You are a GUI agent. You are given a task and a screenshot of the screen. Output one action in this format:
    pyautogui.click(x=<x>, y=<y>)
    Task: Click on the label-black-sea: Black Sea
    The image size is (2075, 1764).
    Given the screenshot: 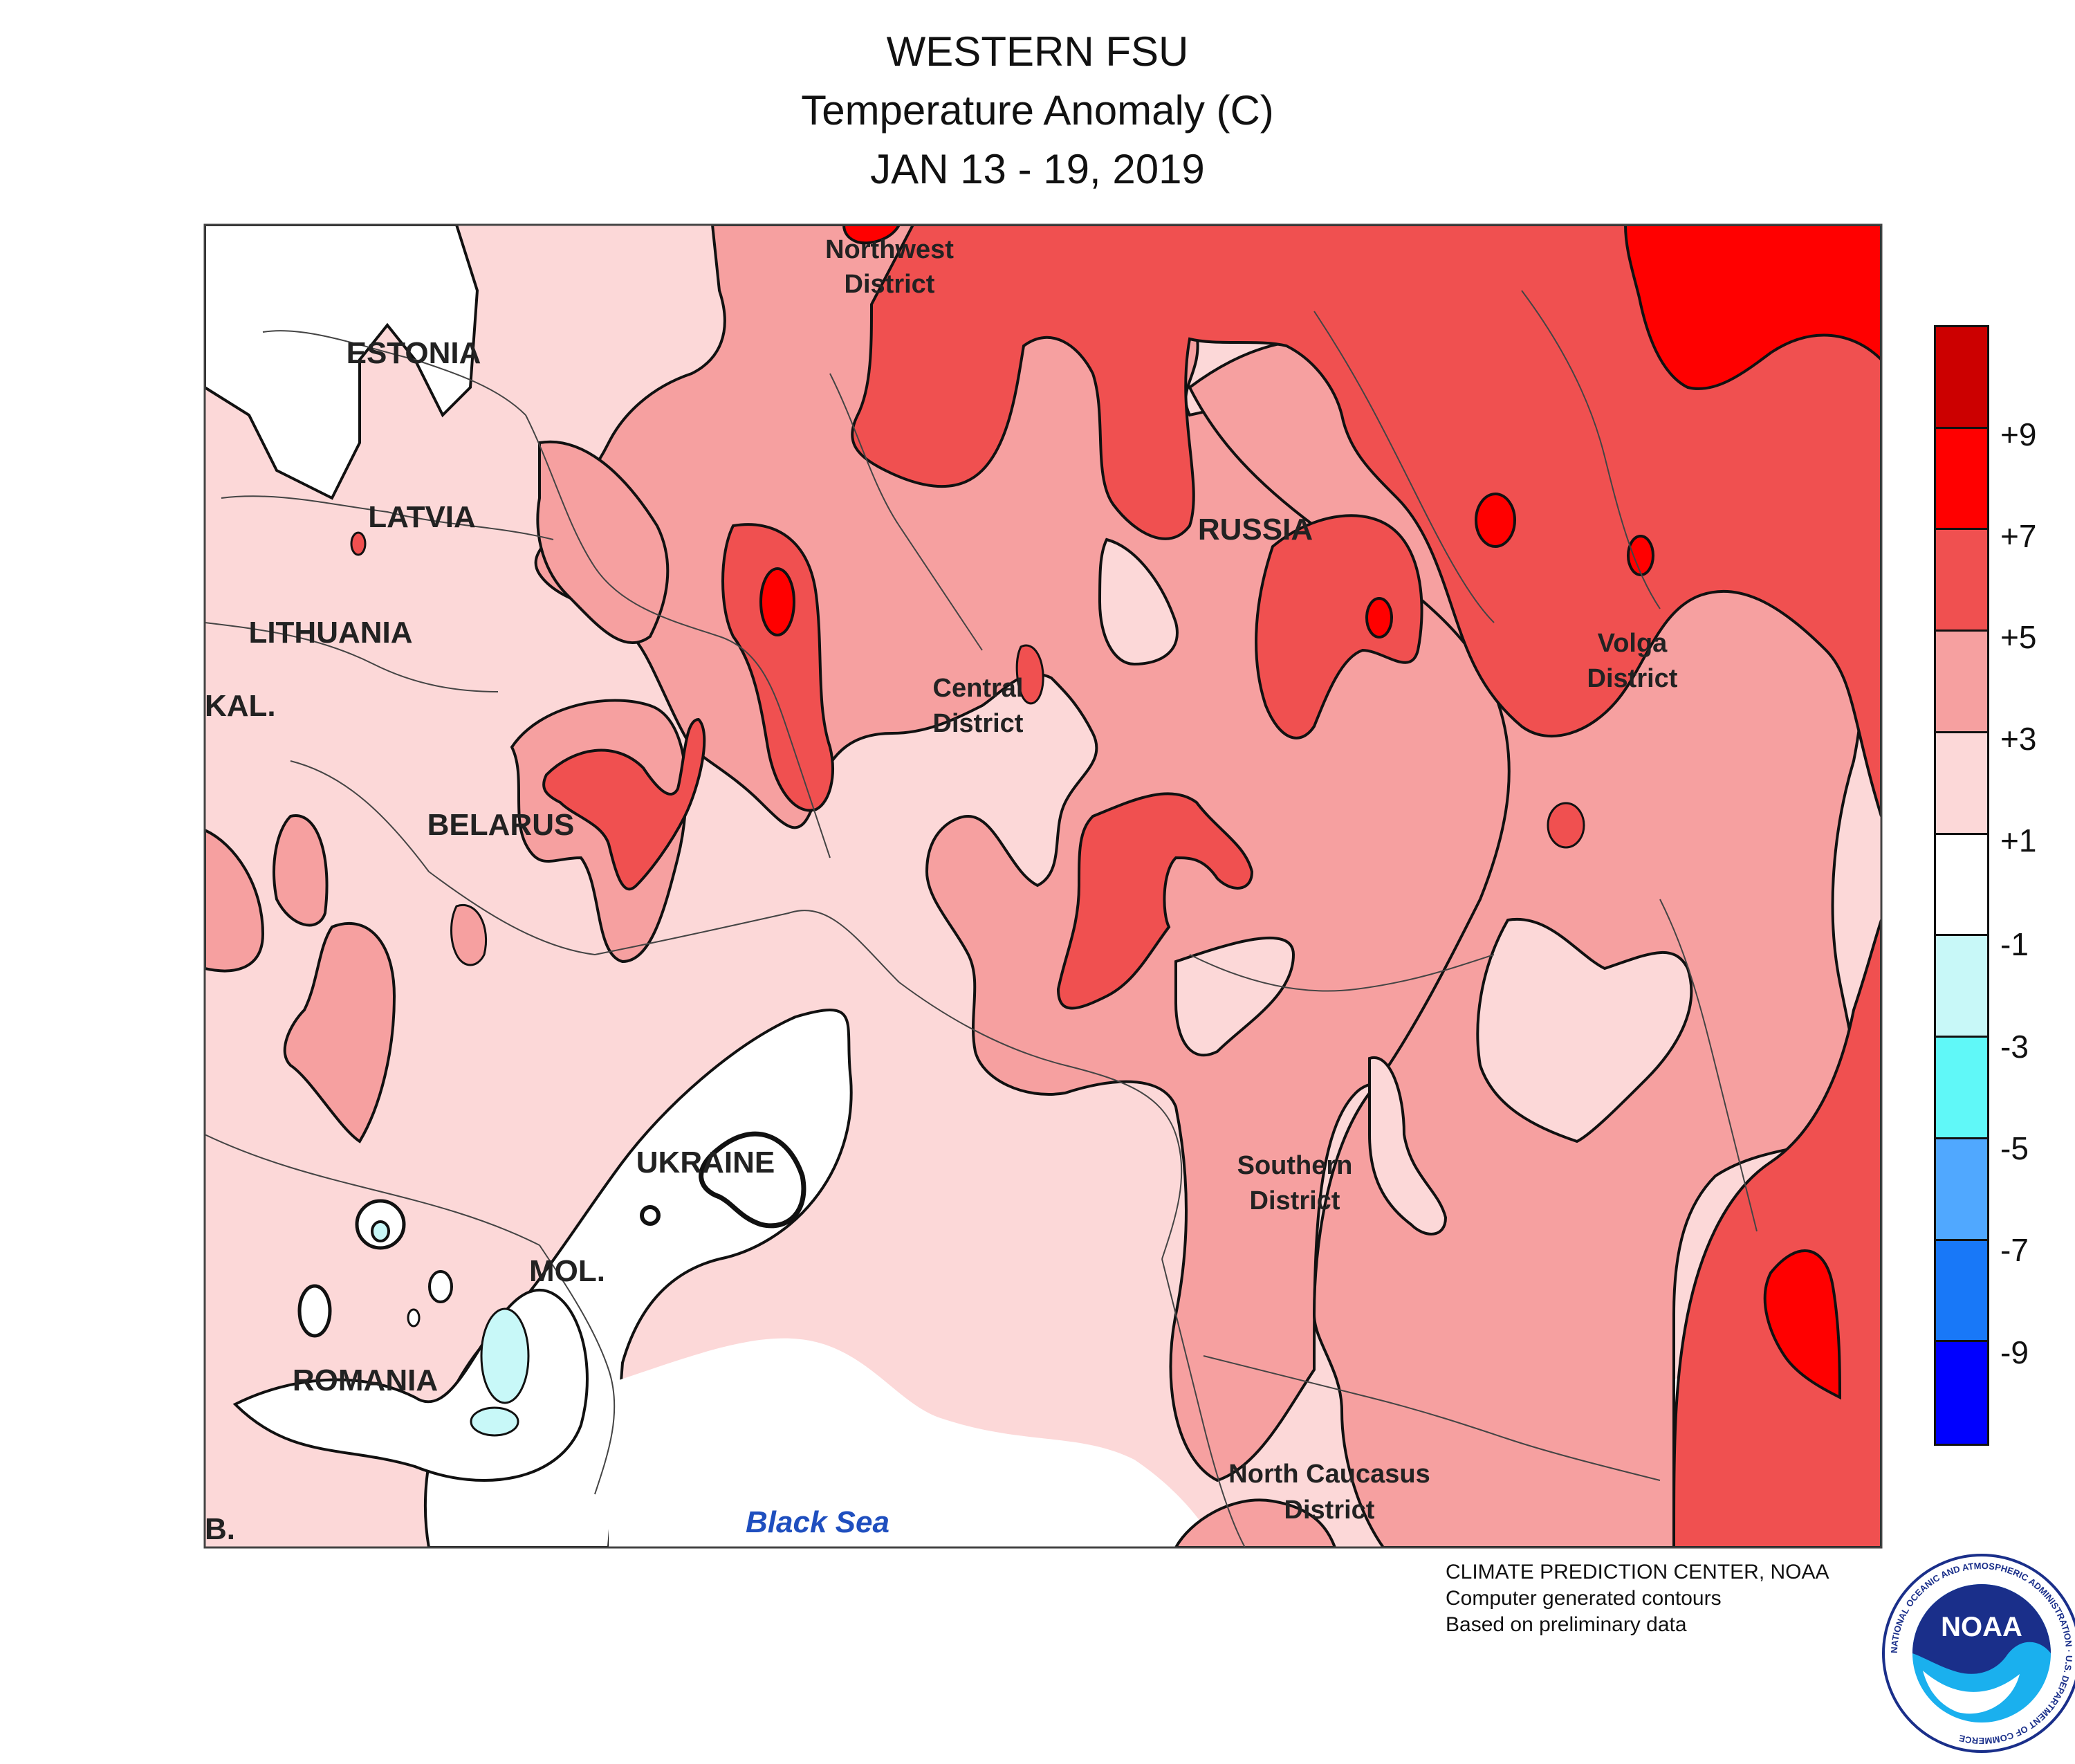 What is the action you would take?
    pyautogui.click(x=817, y=1522)
    